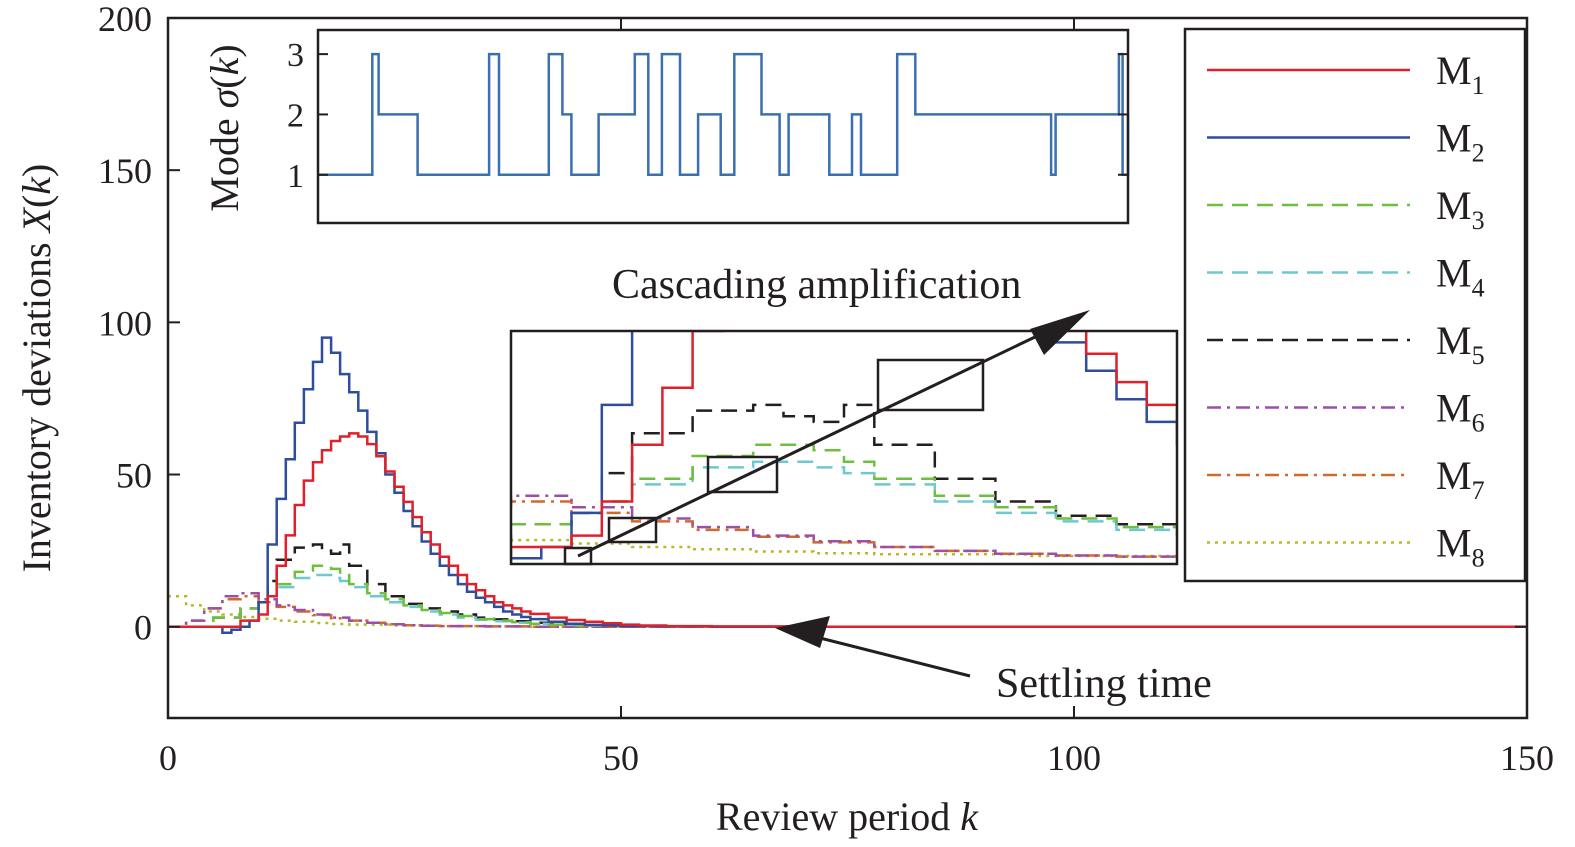 The width and height of the screenshot is (1575, 847). What do you see at coordinates (1460, 344) in the screenshot?
I see `legend-label-m5: M5` at bounding box center [1460, 344].